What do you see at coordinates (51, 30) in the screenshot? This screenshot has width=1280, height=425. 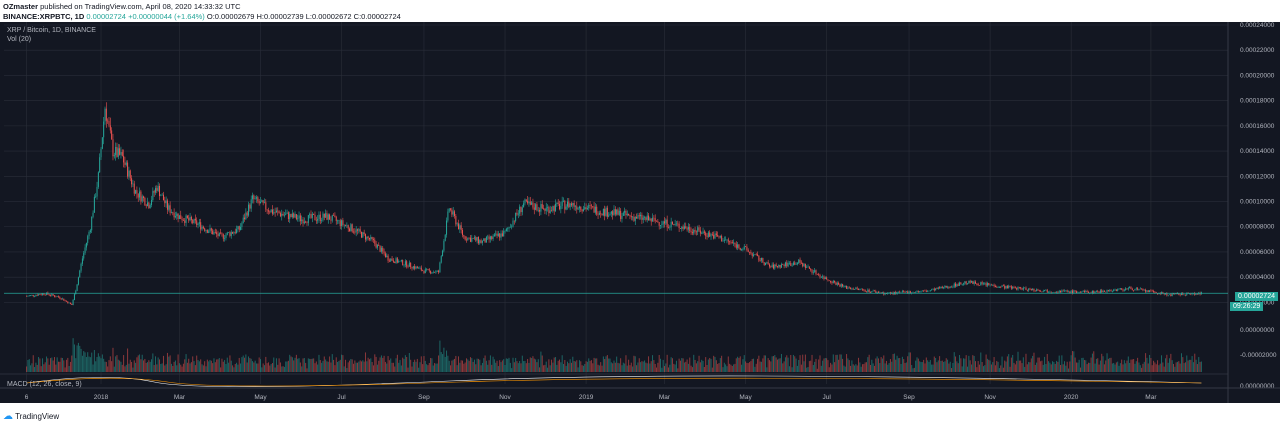 I see `symbol-legend: XRP / Bitcoin, 1D, BINANCE` at bounding box center [51, 30].